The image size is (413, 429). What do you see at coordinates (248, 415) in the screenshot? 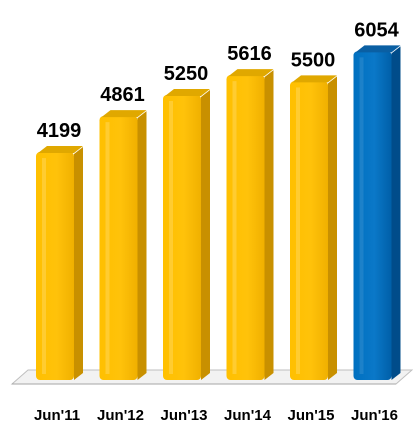
I see `x-tick-label-4: Jun'14` at bounding box center [248, 415].